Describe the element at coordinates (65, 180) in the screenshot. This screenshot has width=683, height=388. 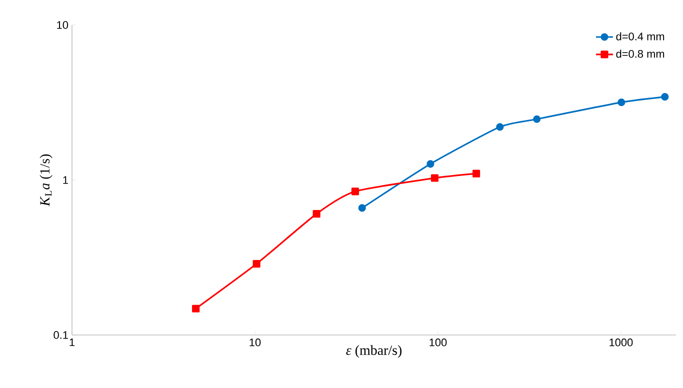
I see `y-tick-label: 1` at that location.